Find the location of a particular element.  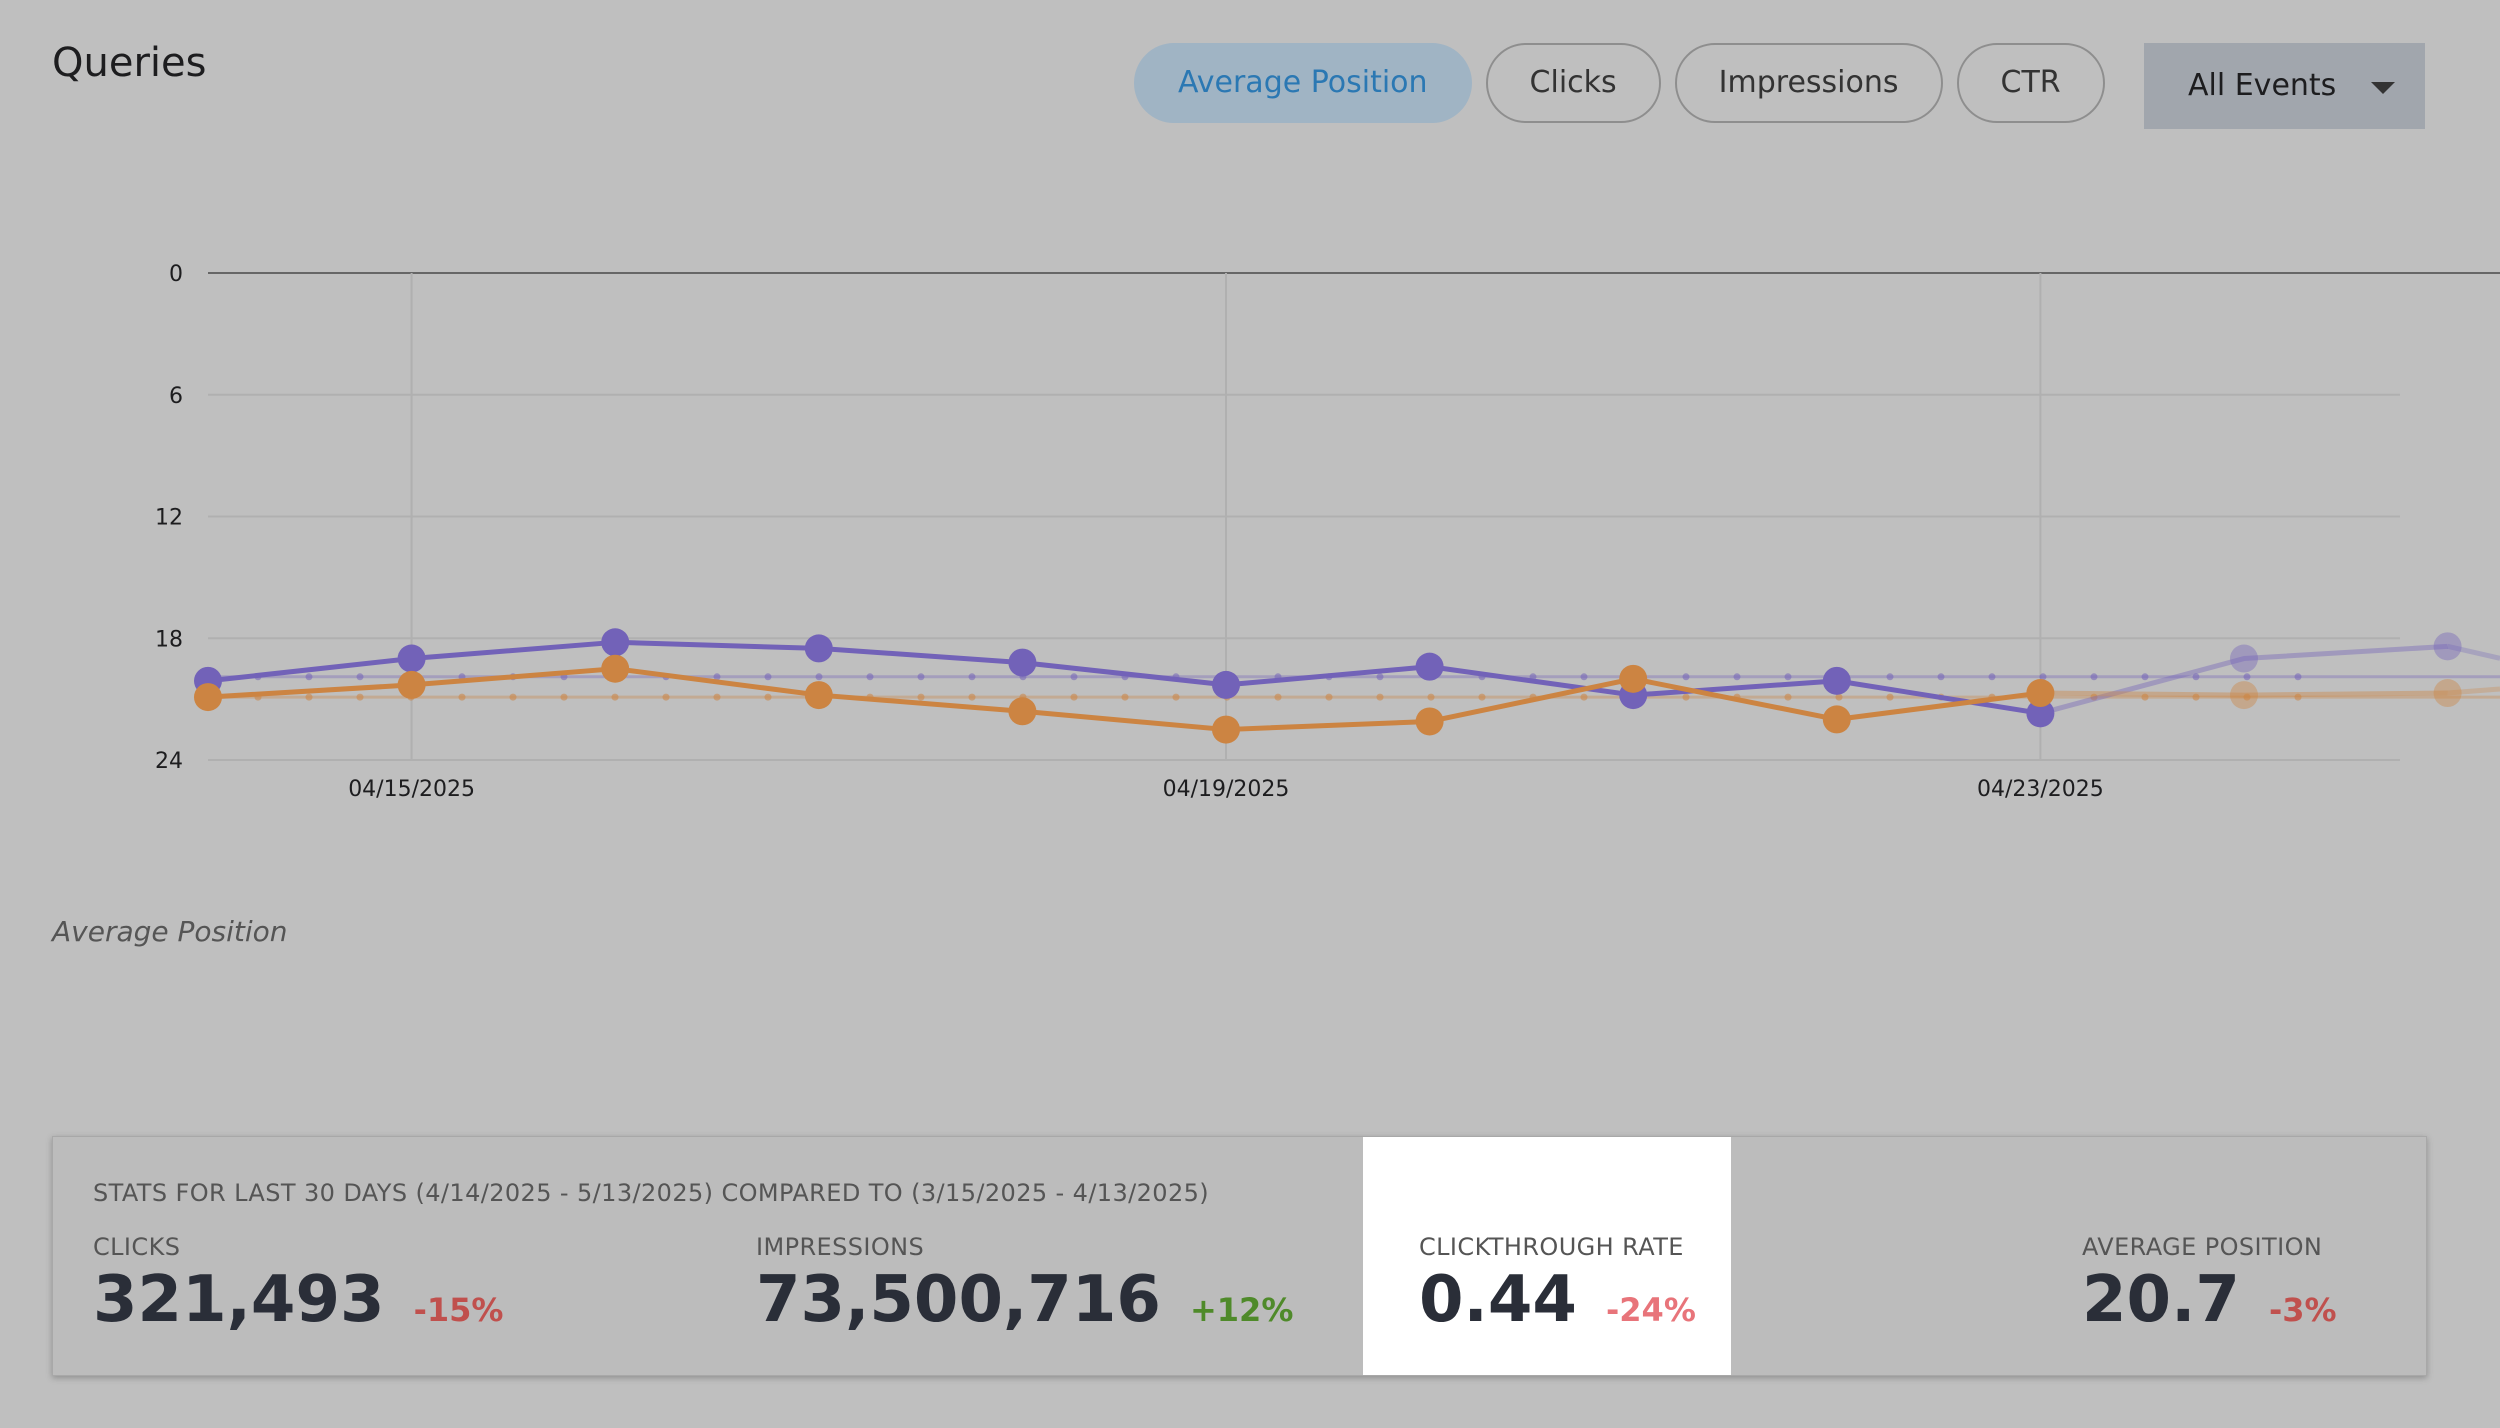

series-line is located at coordinates (1124, 699).